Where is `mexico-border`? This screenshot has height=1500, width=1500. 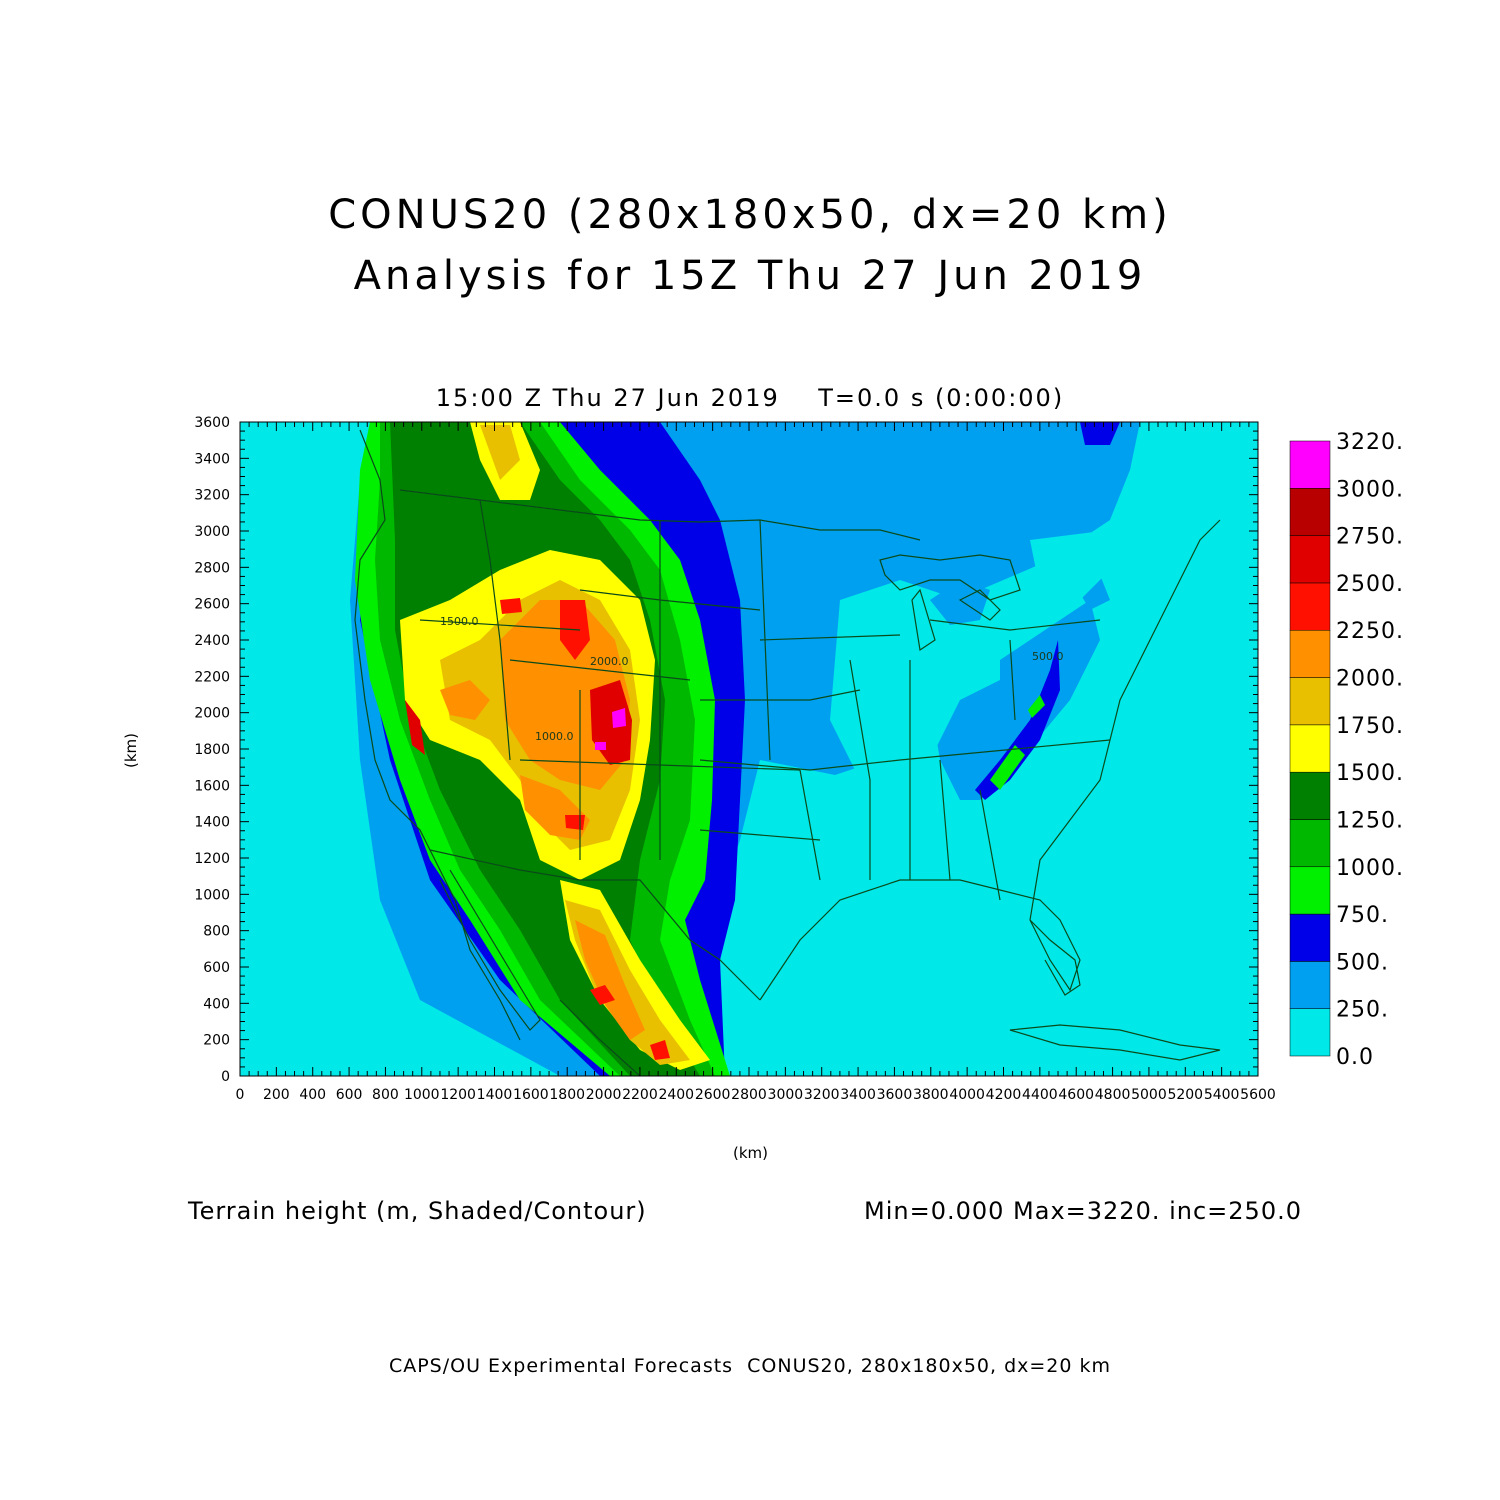 mexico-border is located at coordinates (595, 925).